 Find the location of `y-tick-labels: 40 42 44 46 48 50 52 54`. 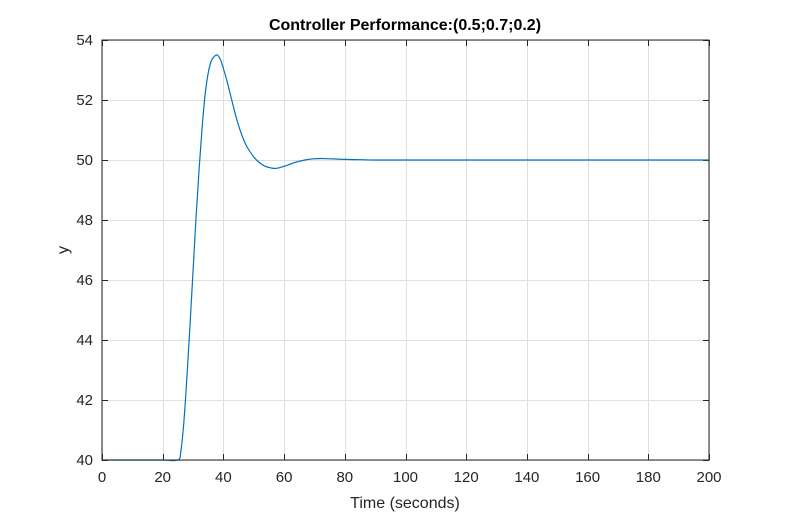

y-tick-labels: 40 42 44 46 48 50 52 54 is located at coordinates (84, 250).